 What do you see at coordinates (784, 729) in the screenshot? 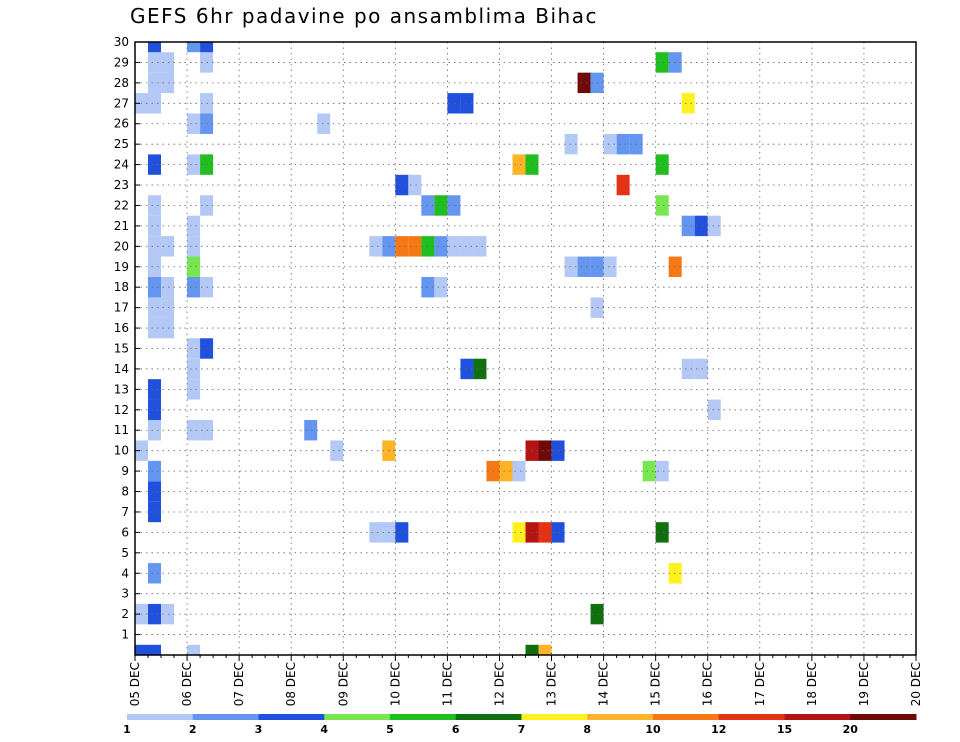
I see `legend-label: 15` at bounding box center [784, 729].